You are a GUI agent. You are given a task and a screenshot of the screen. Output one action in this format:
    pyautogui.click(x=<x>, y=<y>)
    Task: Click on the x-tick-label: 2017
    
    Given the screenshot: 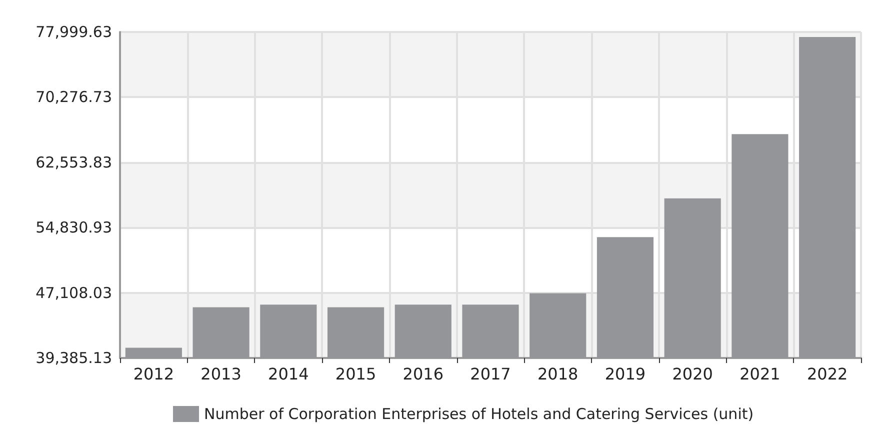 What is the action you would take?
    pyautogui.click(x=490, y=374)
    